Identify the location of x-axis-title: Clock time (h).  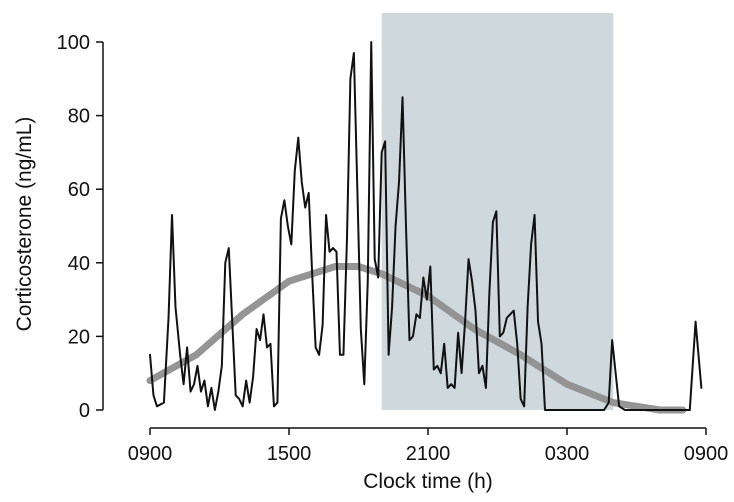
(428, 481).